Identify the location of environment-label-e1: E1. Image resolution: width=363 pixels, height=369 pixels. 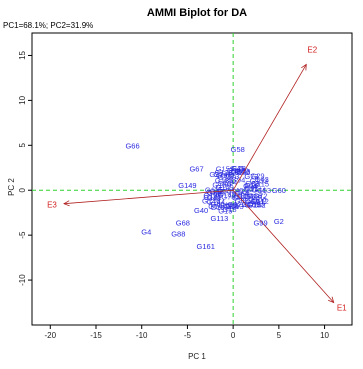
(342, 308).